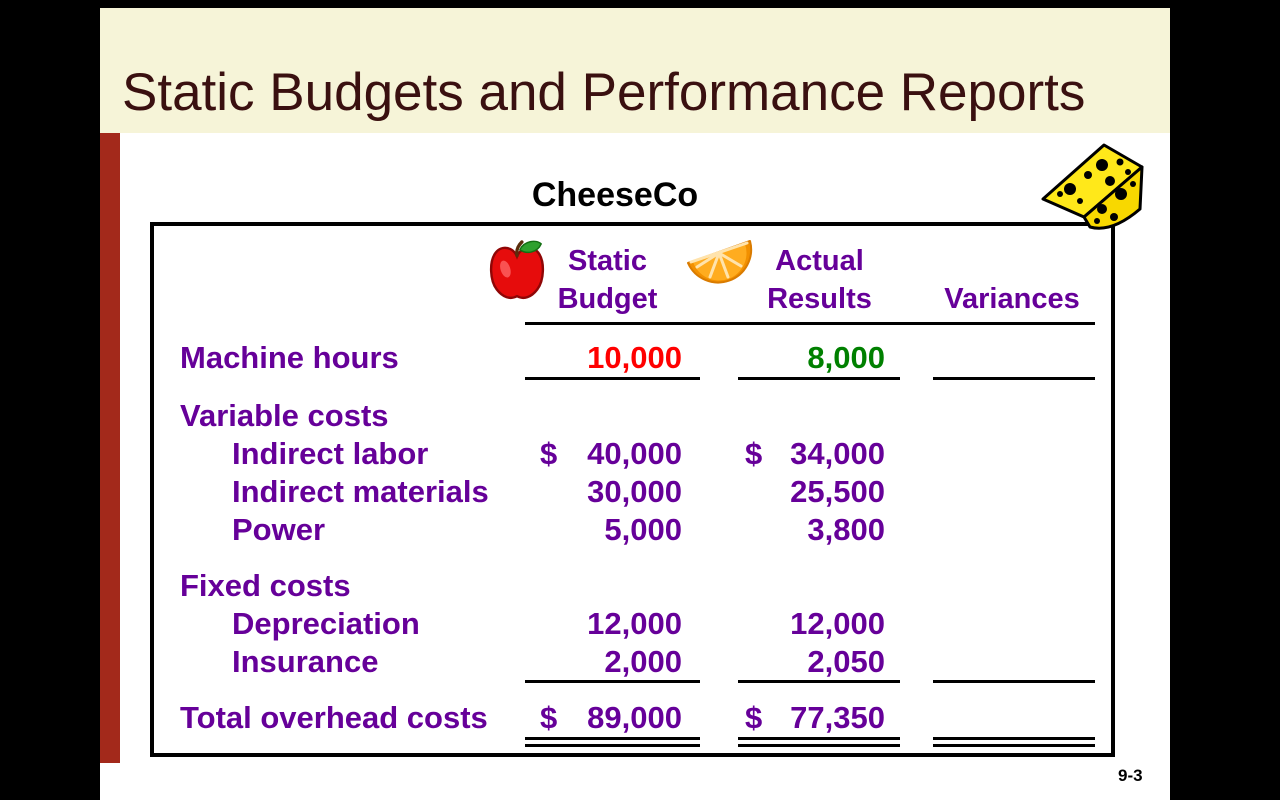 This screenshot has height=800, width=1280. What do you see at coordinates (330, 453) in the screenshot?
I see `row-label-indirect-labor: Indirect labor` at bounding box center [330, 453].